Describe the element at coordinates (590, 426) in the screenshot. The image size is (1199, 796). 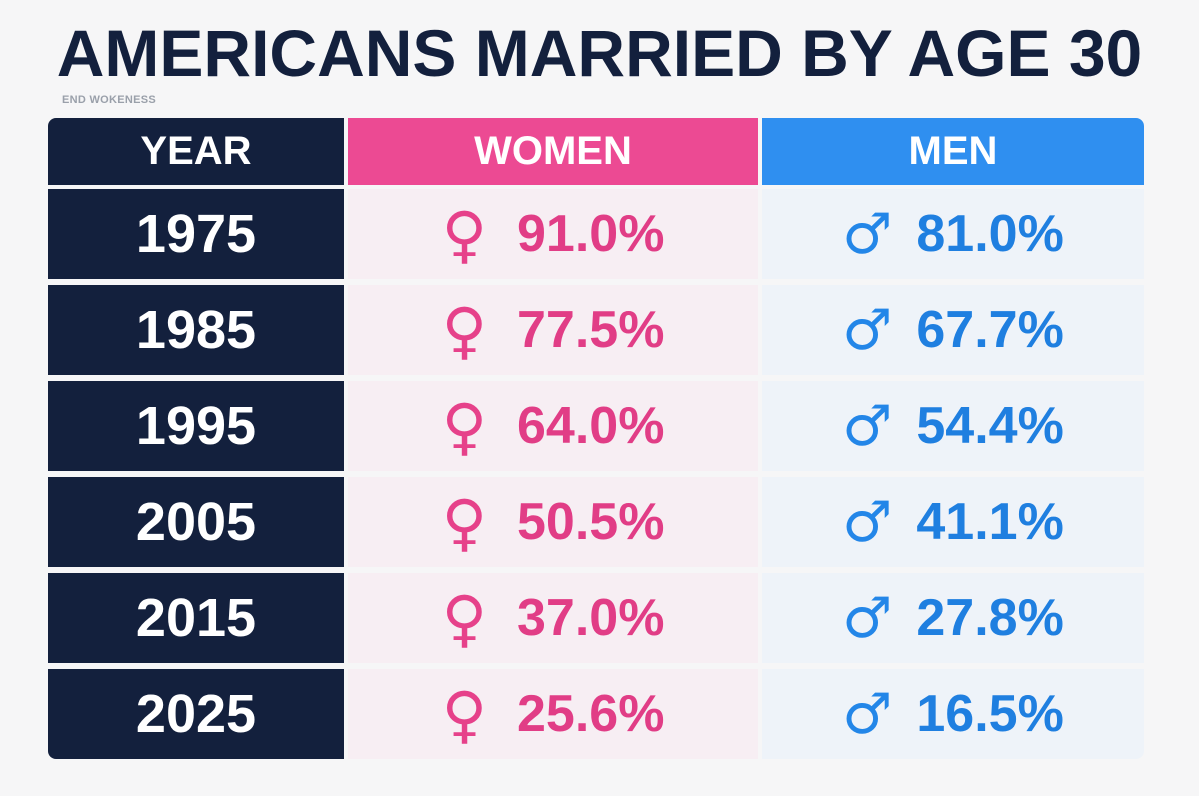
I see `women-value: 64.0%` at that location.